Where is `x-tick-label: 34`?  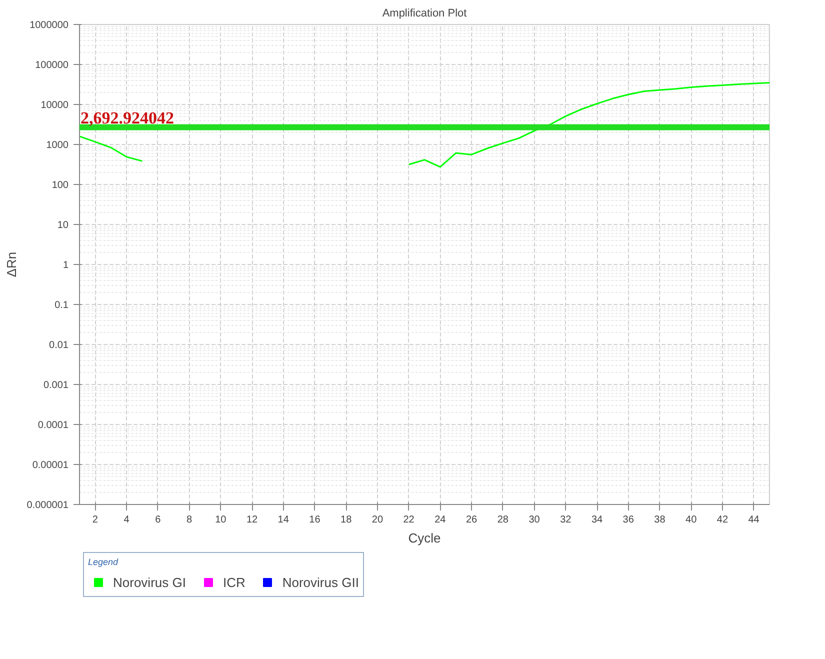 x-tick-label: 34 is located at coordinates (597, 520).